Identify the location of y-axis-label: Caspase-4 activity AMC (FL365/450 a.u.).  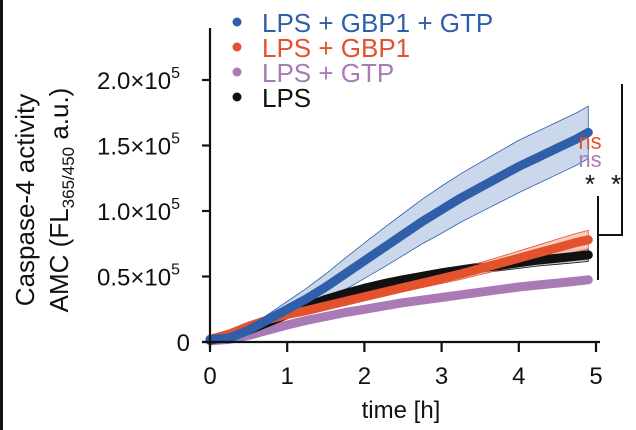
(44, 200).